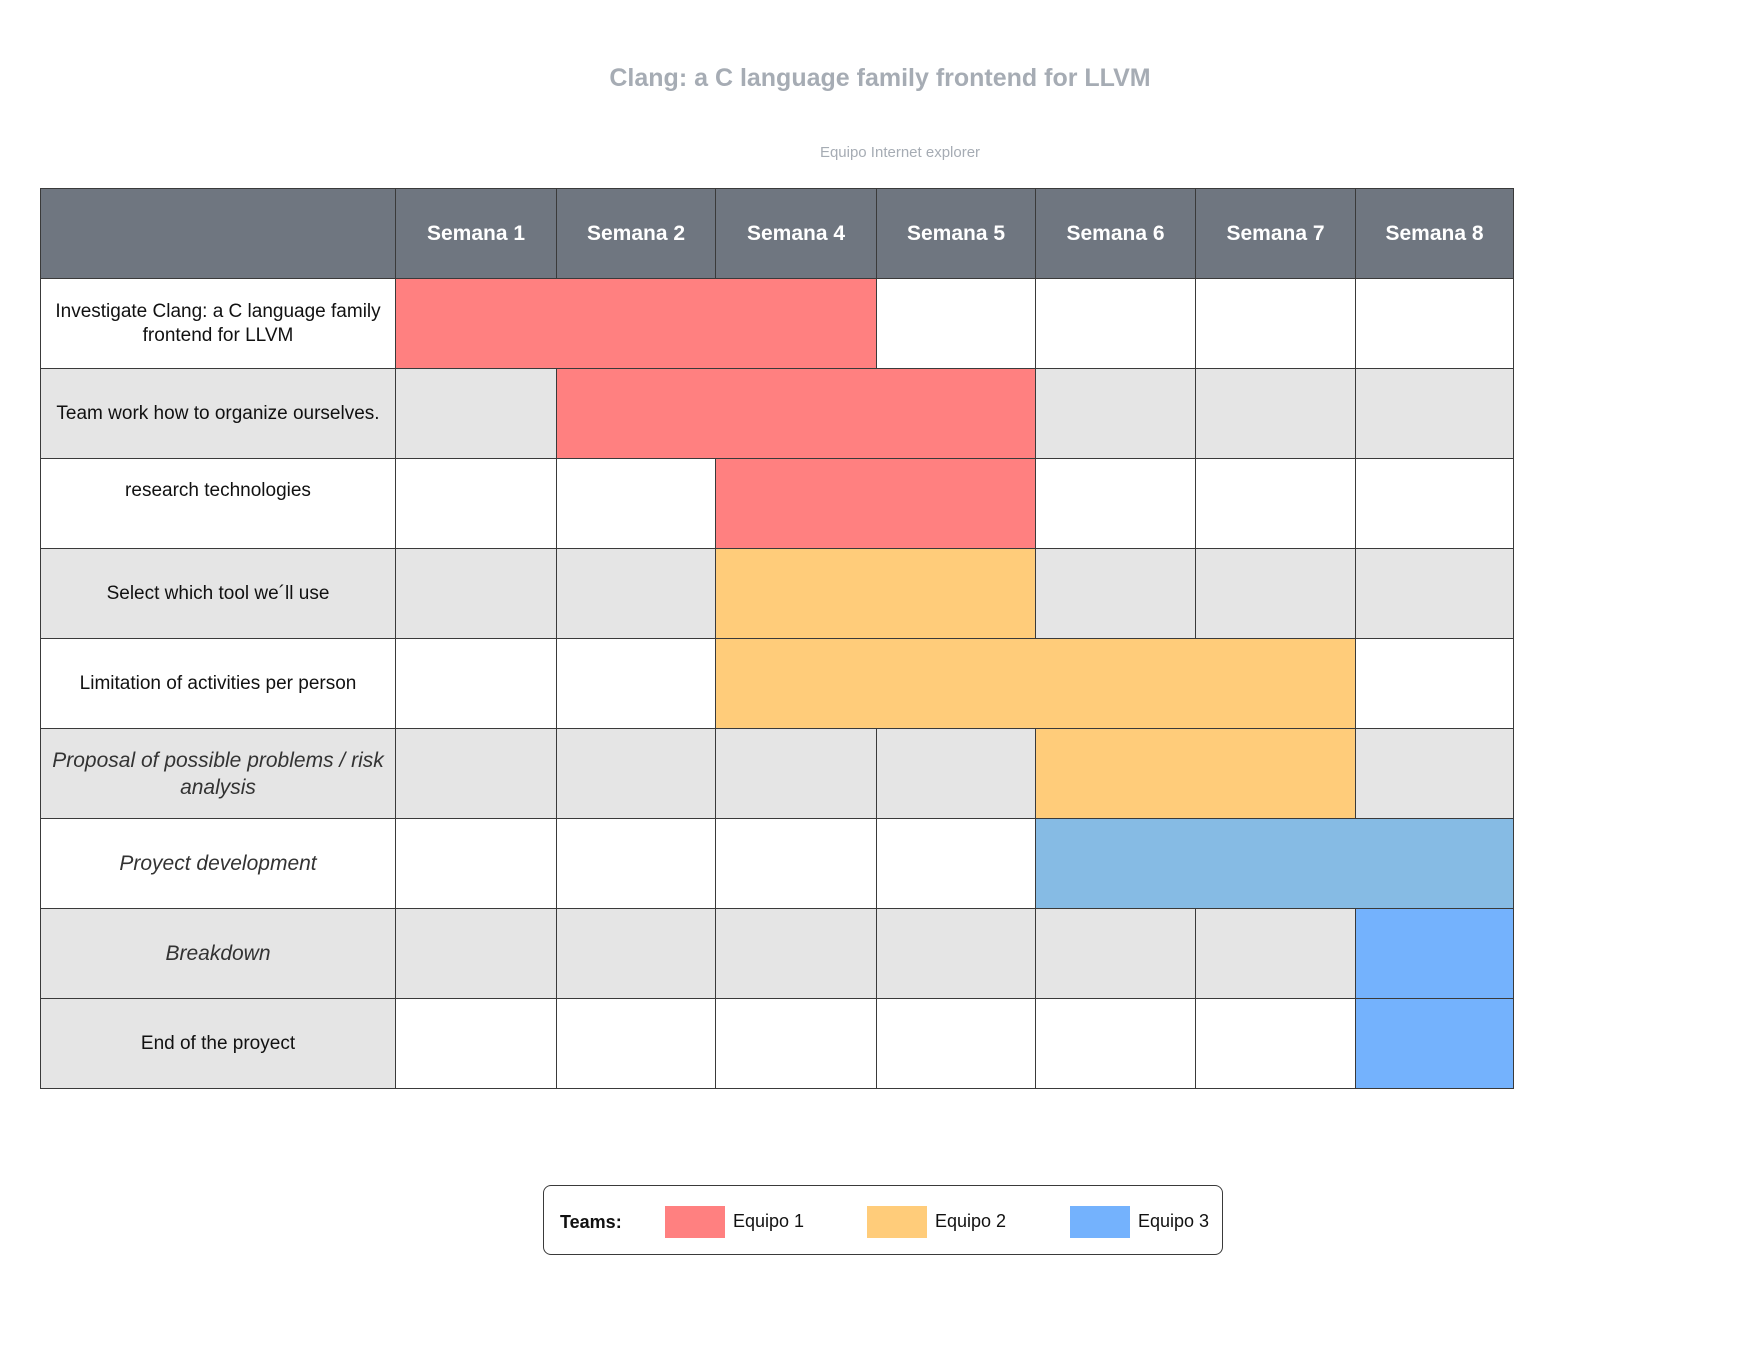 This screenshot has width=1760, height=1360. Describe the element at coordinates (218, 593) in the screenshot. I see `task-label: Select which tool we´ll use` at that location.